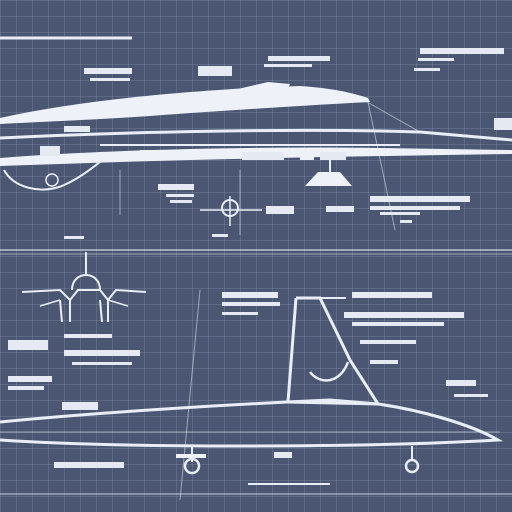 This screenshot has width=512, height=512. Describe the element at coordinates (329, 371) in the screenshot. I see `lower-fin-curve` at that location.